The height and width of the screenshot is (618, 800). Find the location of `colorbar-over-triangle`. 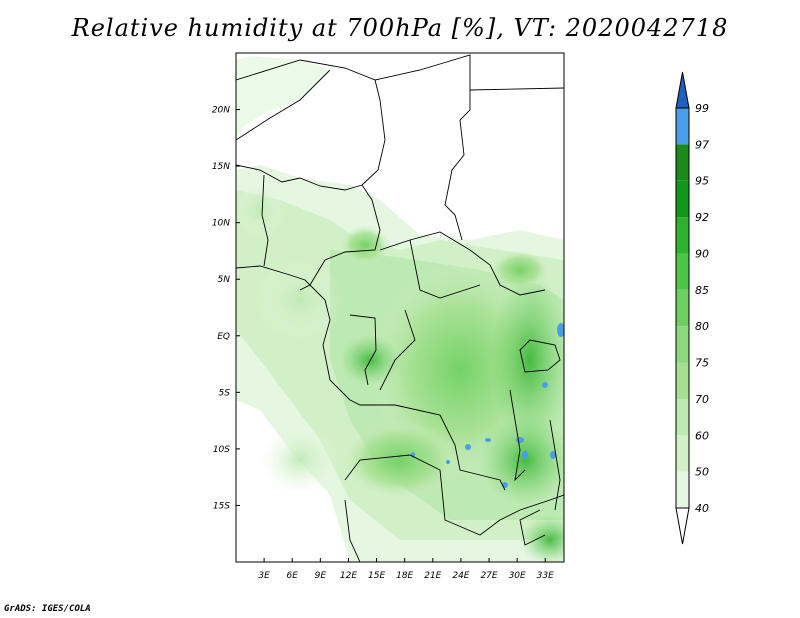

colorbar-over-triangle is located at coordinates (682, 90).